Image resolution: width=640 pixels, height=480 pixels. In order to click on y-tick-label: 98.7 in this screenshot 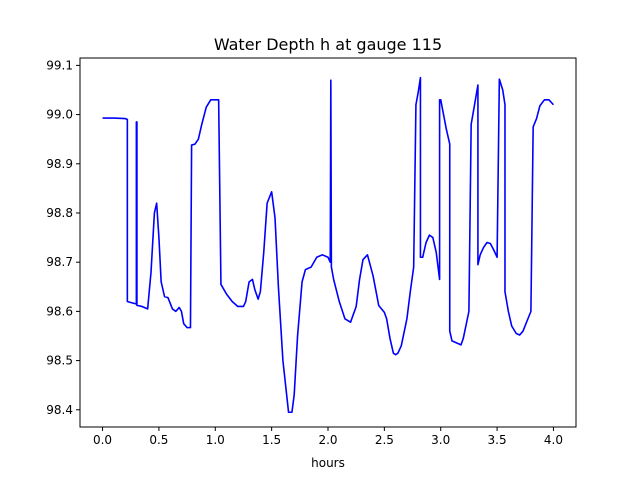, I will do `click(59, 262)`.